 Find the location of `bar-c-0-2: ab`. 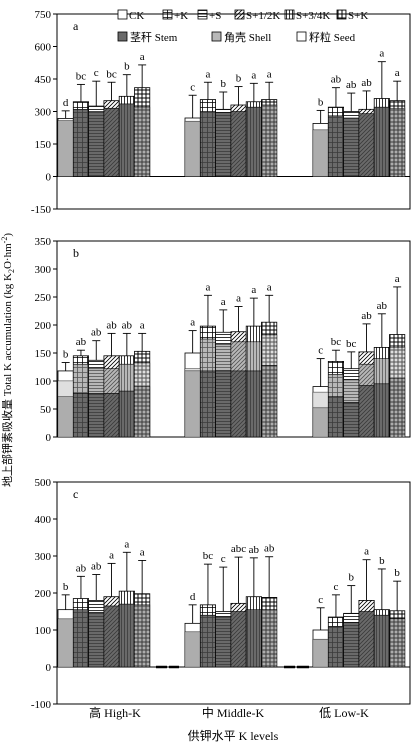

bar-c-0-2: ab is located at coordinates (96, 614).